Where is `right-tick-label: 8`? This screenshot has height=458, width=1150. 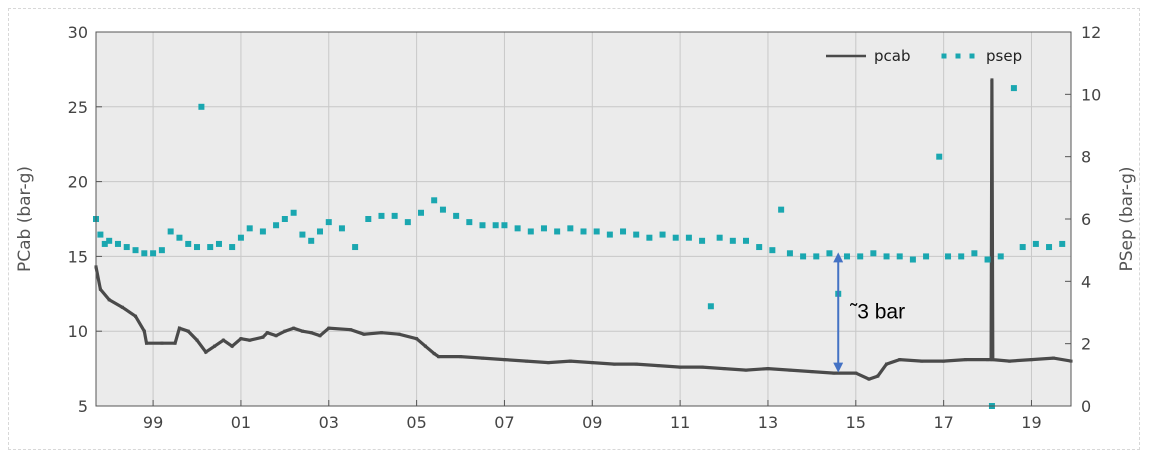 right-tick-label: 8 is located at coordinates (1086, 157).